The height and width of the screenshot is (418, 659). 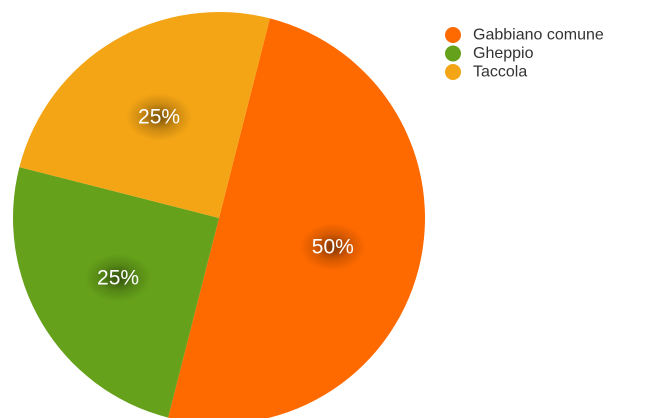 I want to click on pie-data-label-gheppio: 25%, so click(x=118, y=277).